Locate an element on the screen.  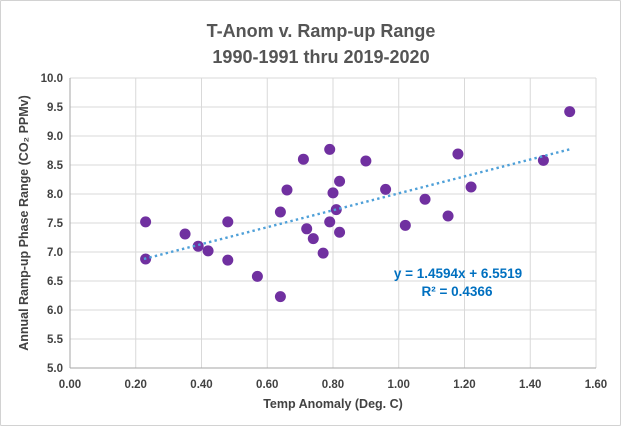
y-tick-label: 10.0 is located at coordinates (52, 79).